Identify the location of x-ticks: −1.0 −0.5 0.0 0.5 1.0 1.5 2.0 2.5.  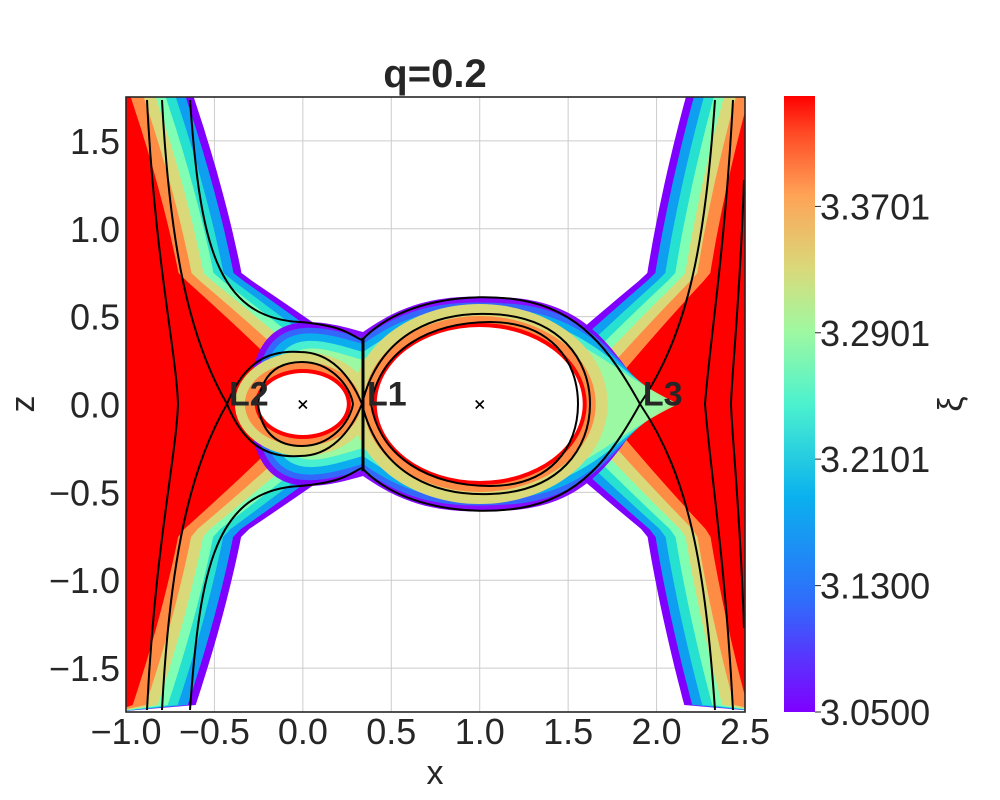
(430, 731).